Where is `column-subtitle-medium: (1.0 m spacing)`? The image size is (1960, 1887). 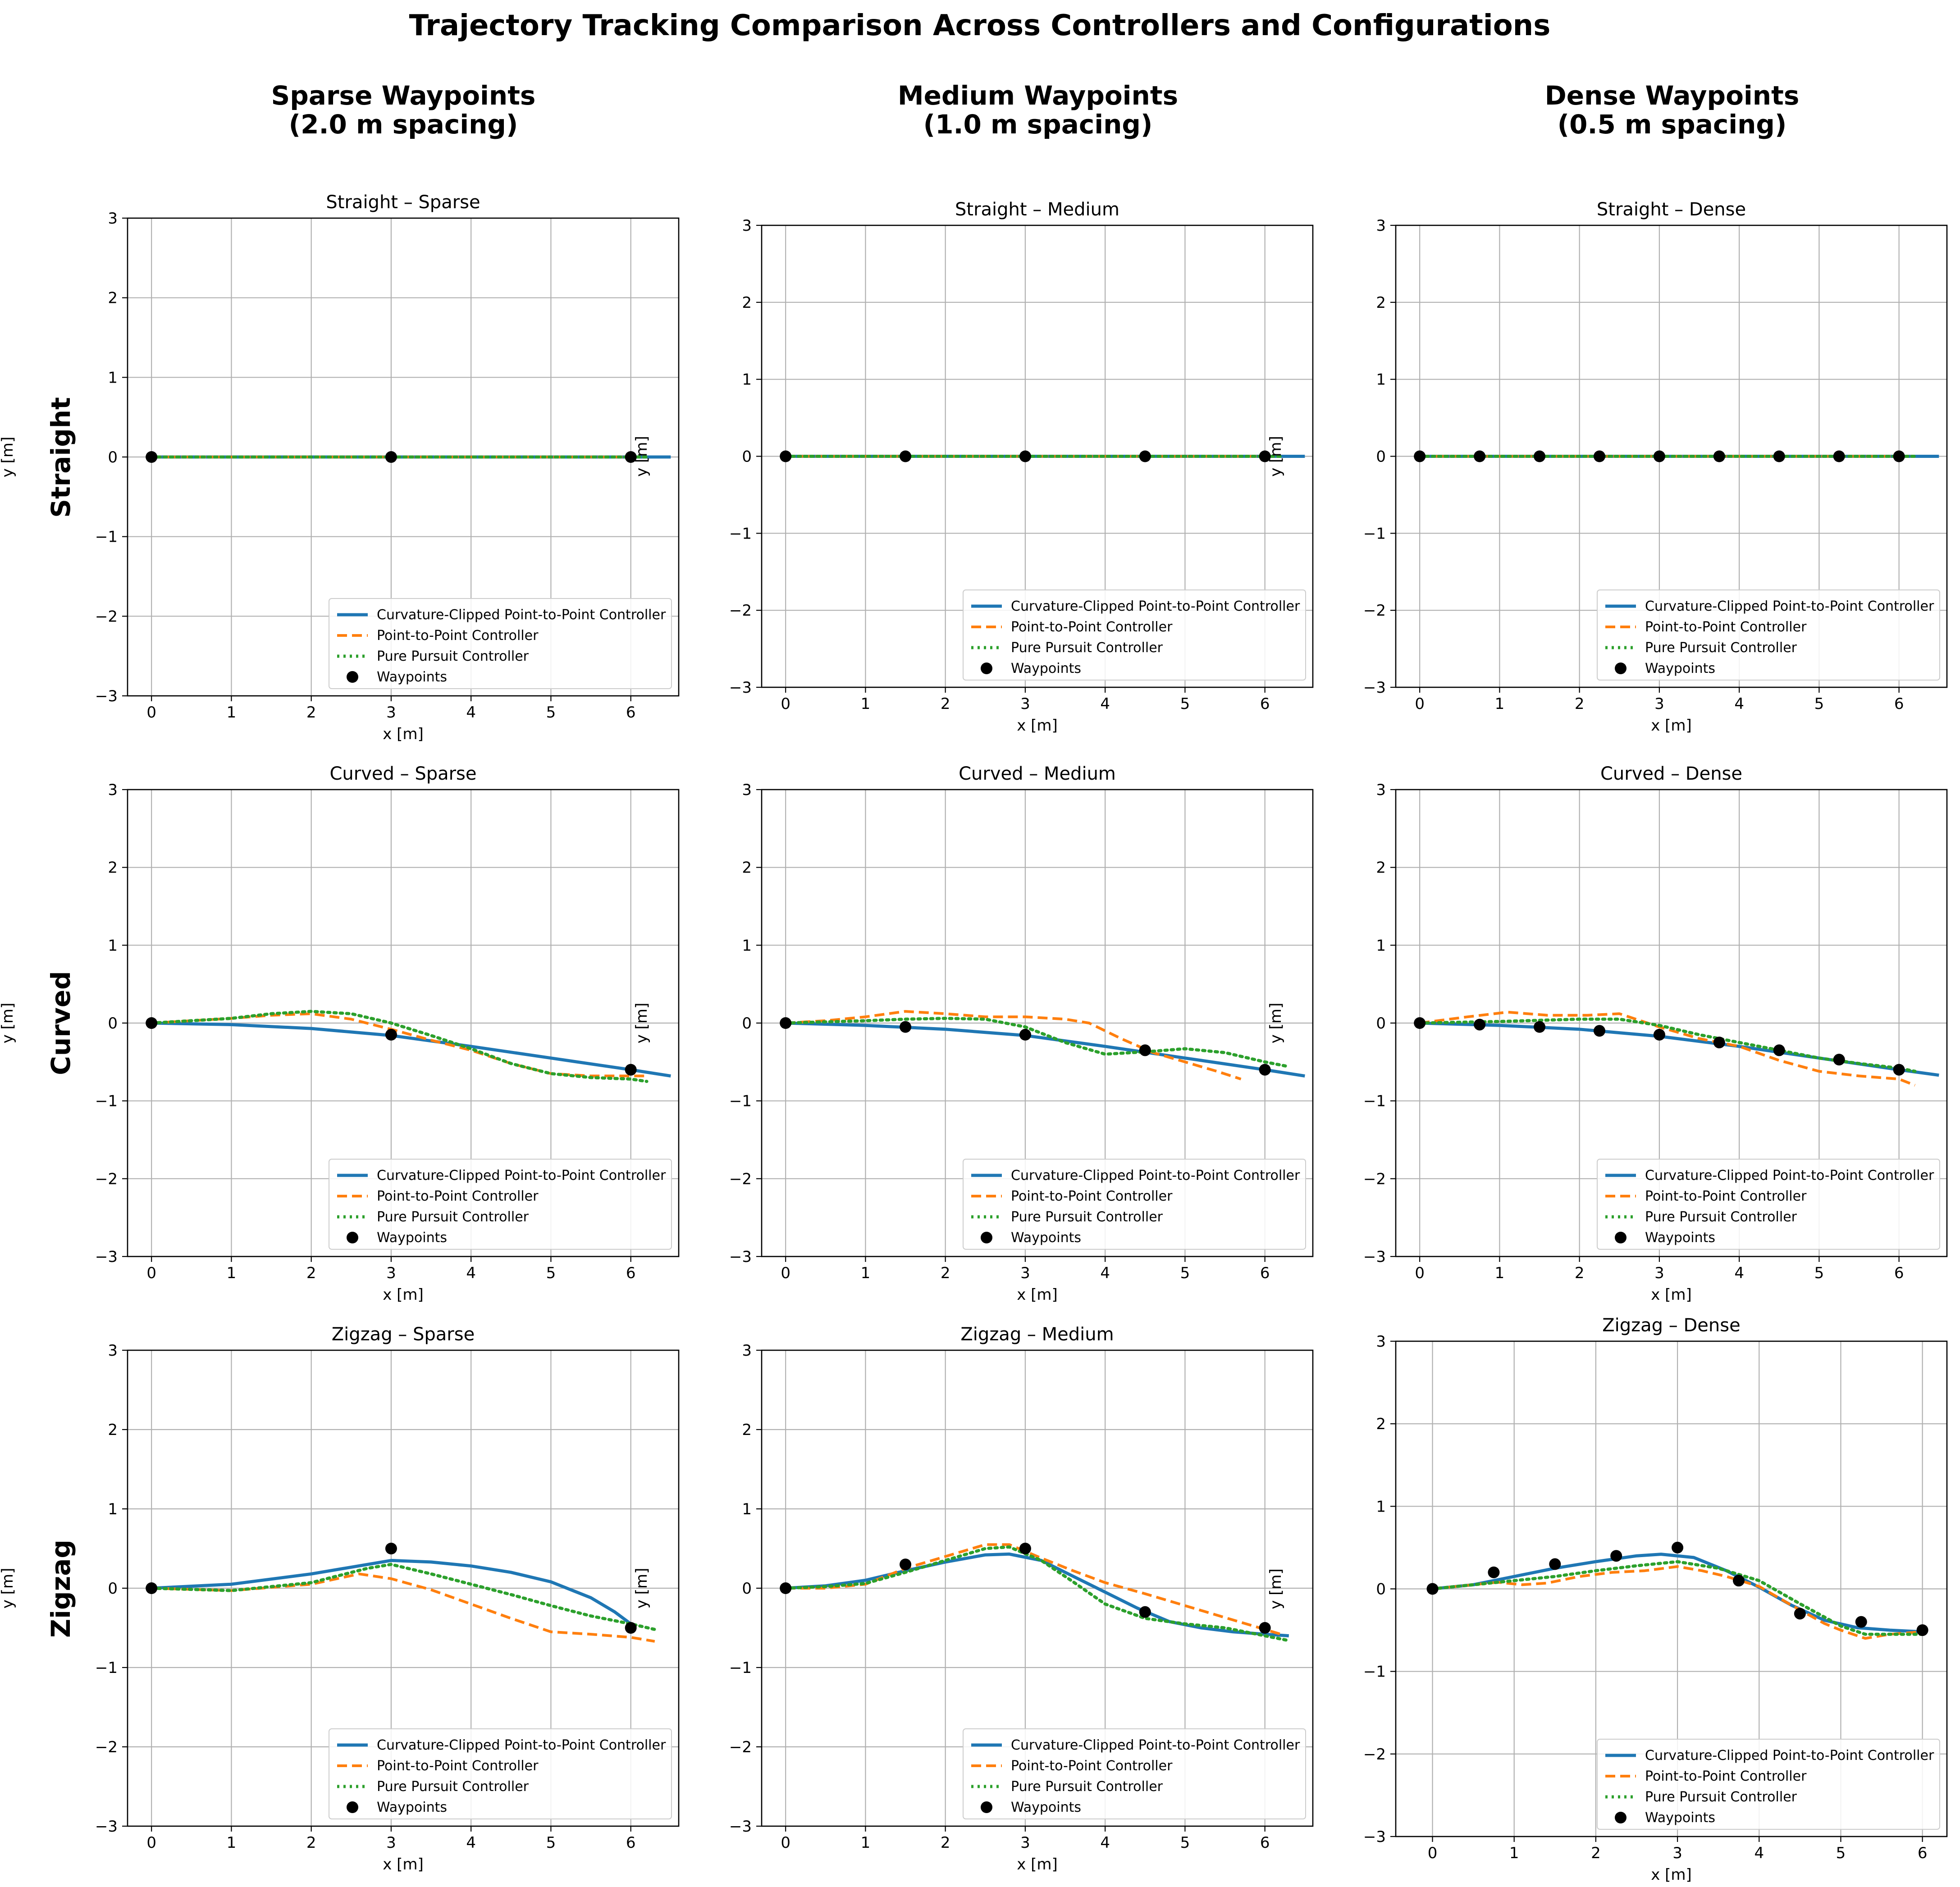 column-subtitle-medium: (1.0 m spacing) is located at coordinates (1038, 124).